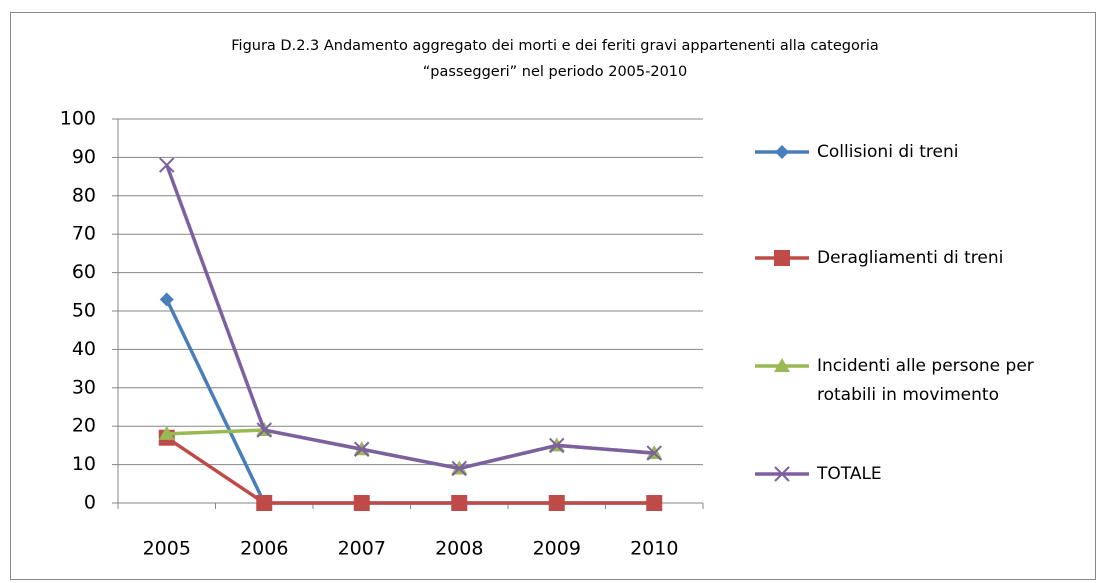 This screenshot has width=1109, height=583. Describe the element at coordinates (459, 549) in the screenshot. I see `x-tick-label: 2008` at that location.